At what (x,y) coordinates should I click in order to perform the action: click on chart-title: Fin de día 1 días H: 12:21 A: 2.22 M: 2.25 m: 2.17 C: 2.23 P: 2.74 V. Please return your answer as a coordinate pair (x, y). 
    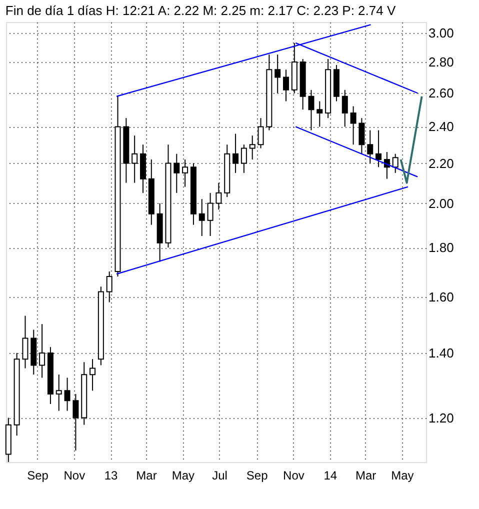
    Looking at the image, I should click on (200, 10).